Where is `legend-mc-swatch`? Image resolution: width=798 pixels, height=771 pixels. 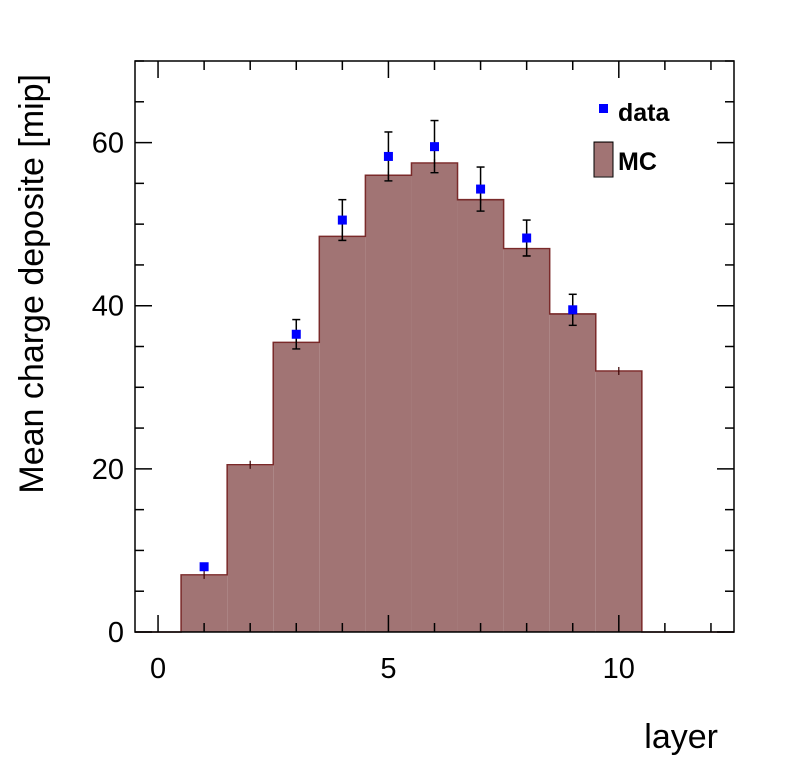
legend-mc-swatch is located at coordinates (603, 159).